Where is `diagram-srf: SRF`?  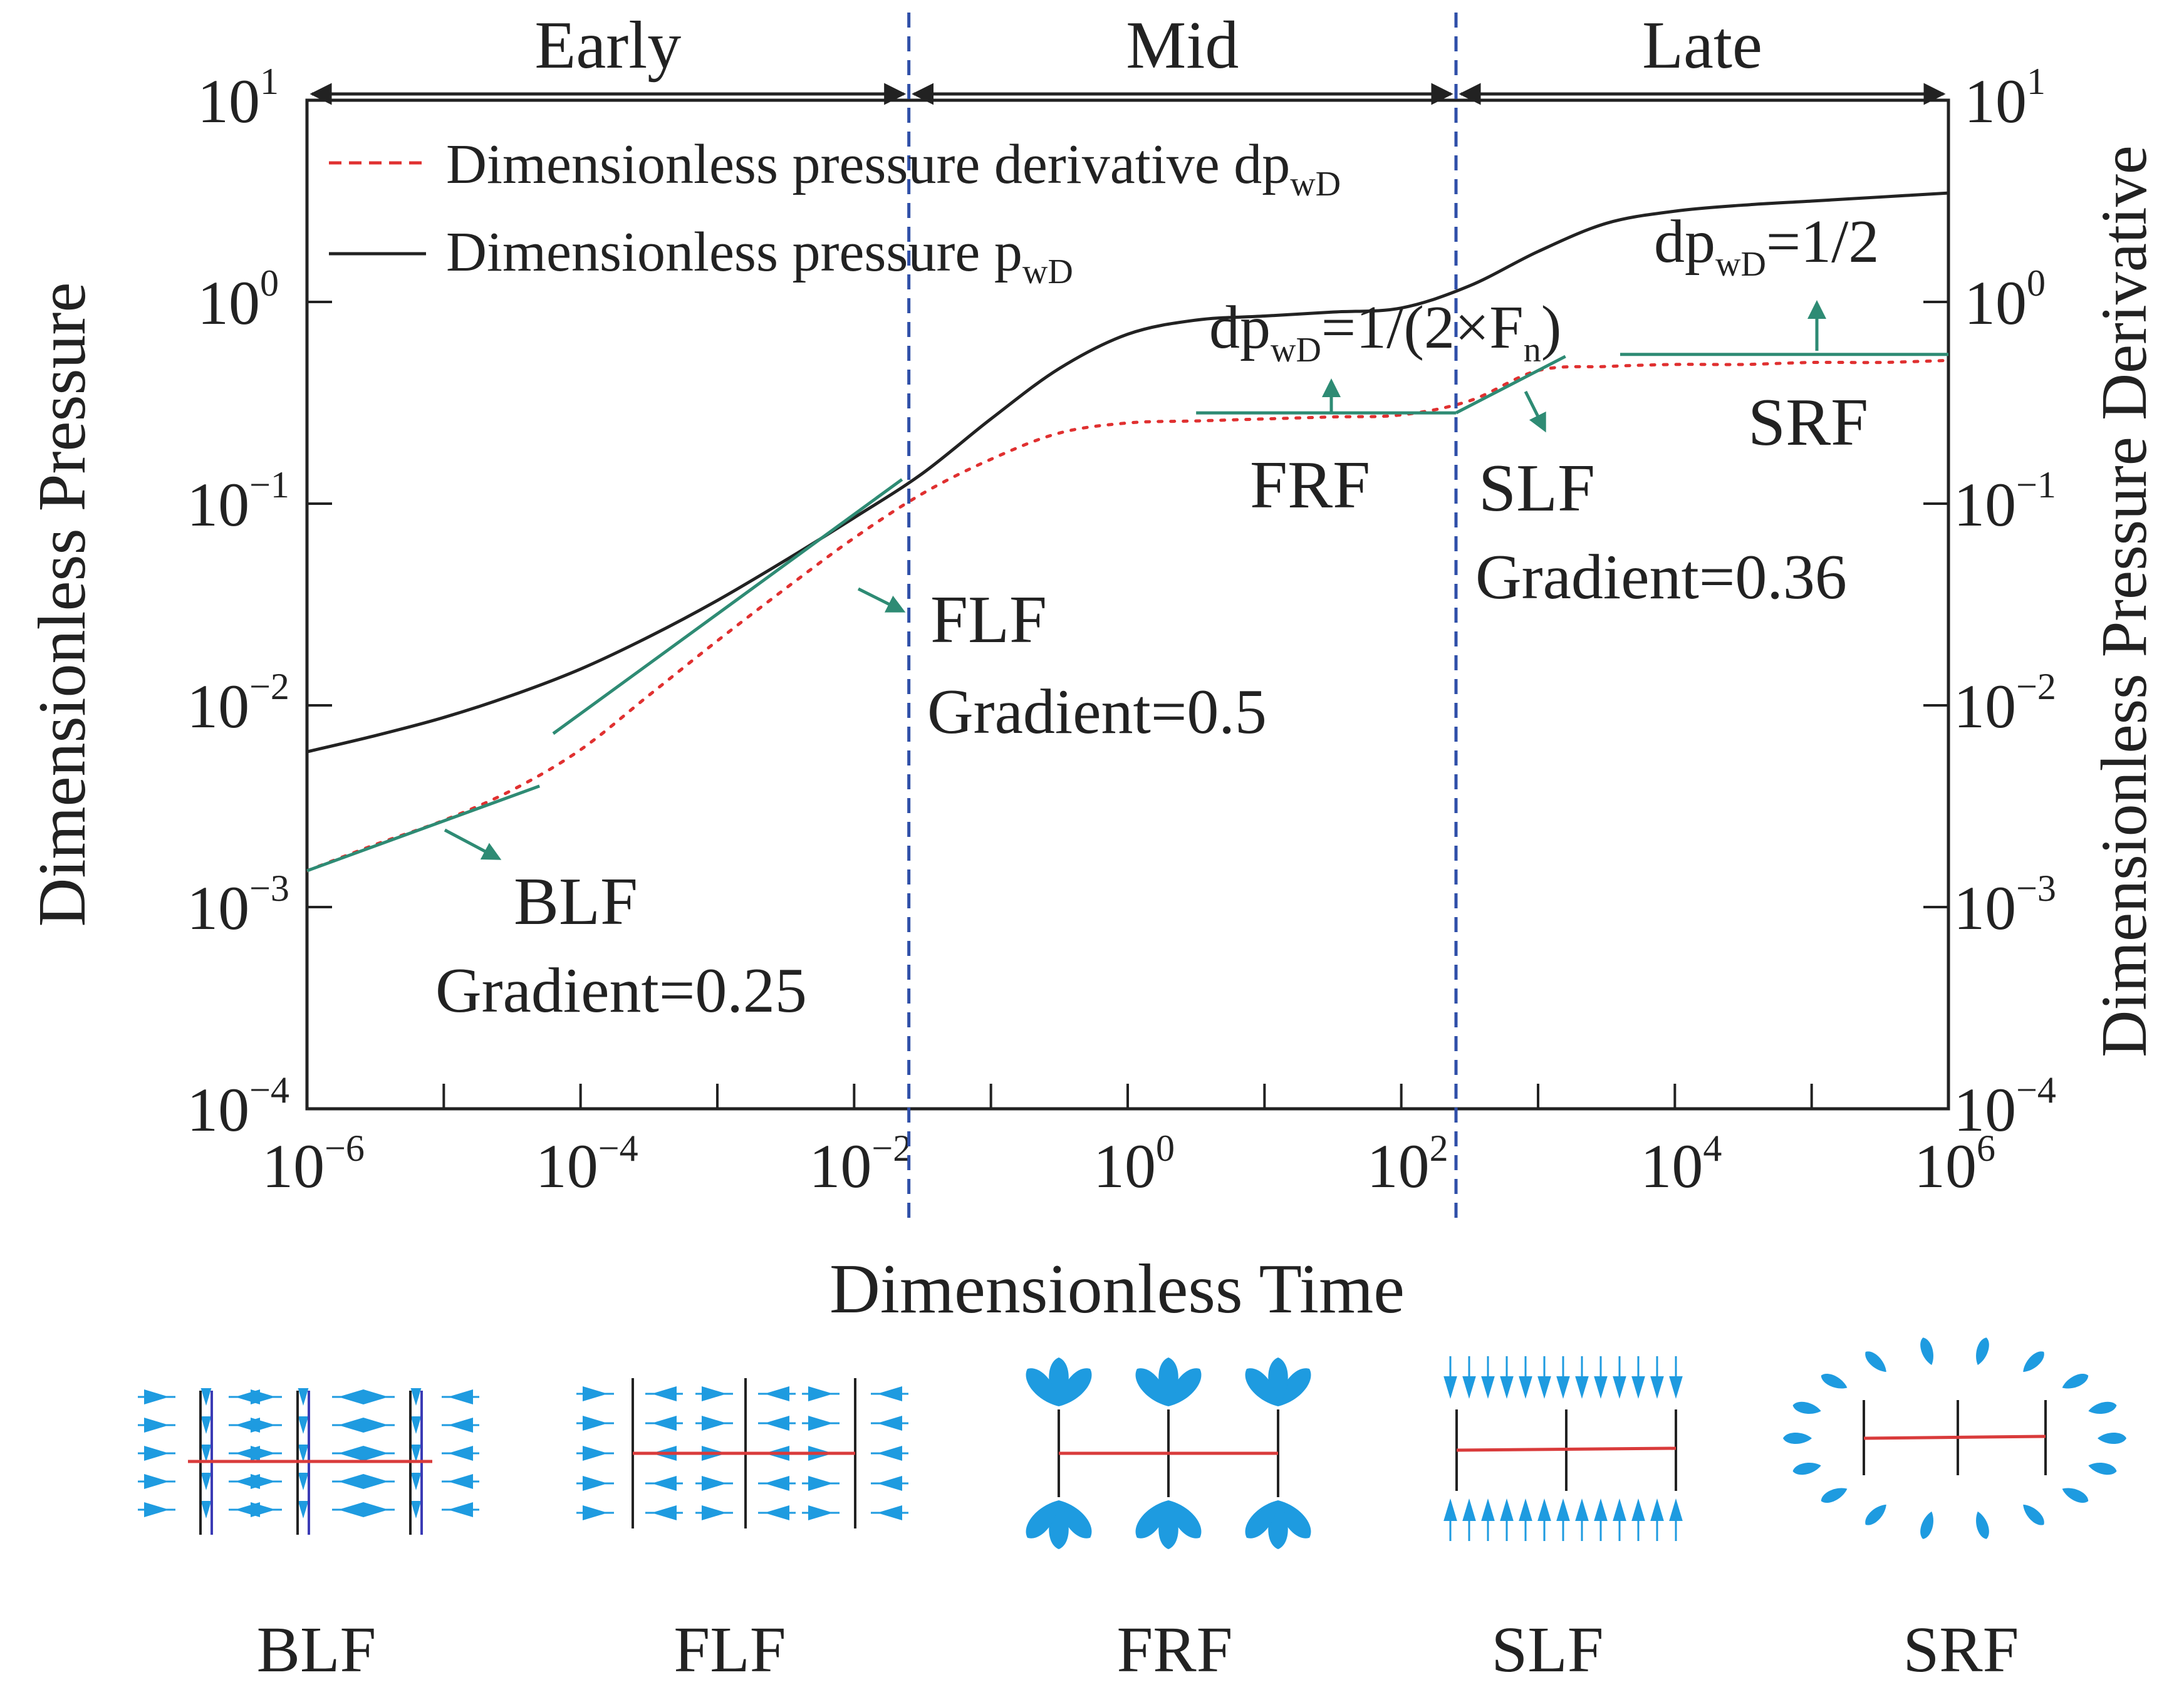 diagram-srf: SRF is located at coordinates (1954, 1511).